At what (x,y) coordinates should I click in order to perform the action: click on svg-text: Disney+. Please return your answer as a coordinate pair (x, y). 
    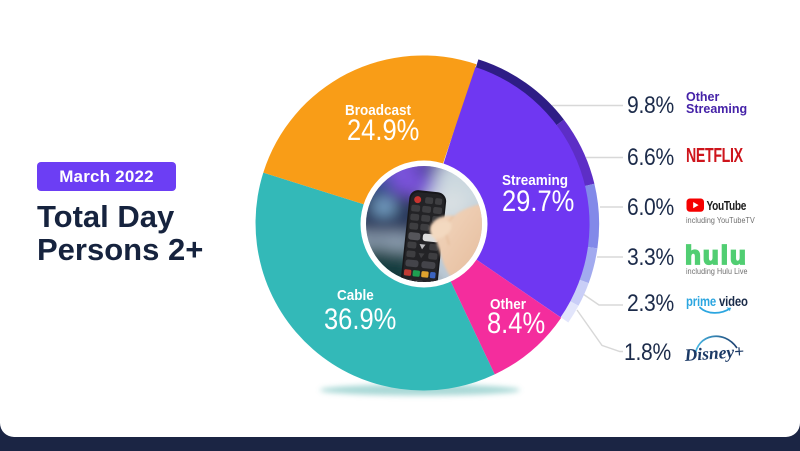
    Looking at the image, I should click on (714, 353).